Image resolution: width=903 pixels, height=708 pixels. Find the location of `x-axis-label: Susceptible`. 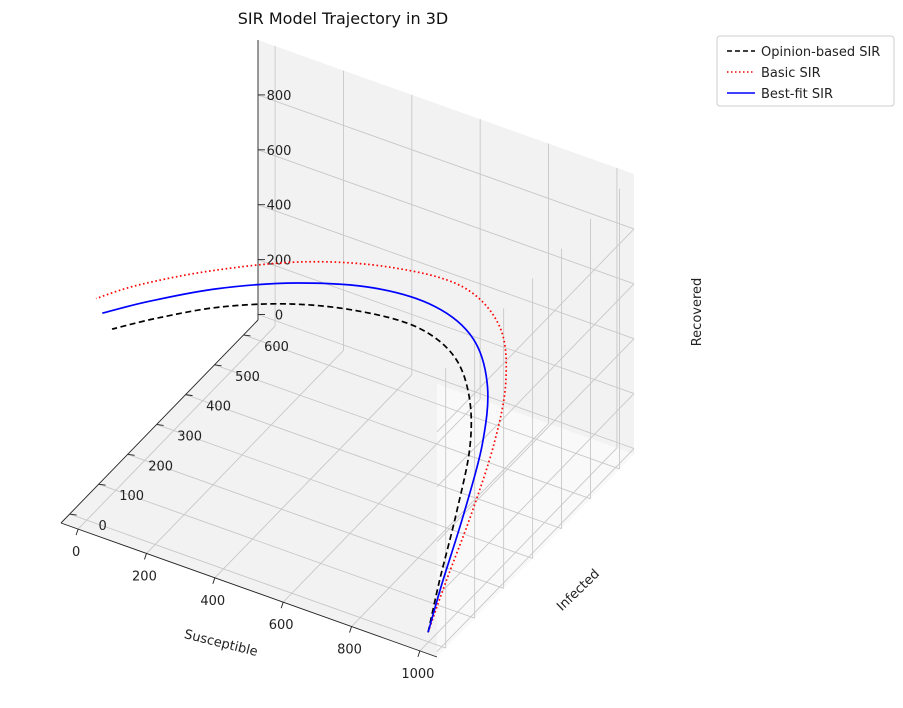

x-axis-label: Susceptible is located at coordinates (221, 643).